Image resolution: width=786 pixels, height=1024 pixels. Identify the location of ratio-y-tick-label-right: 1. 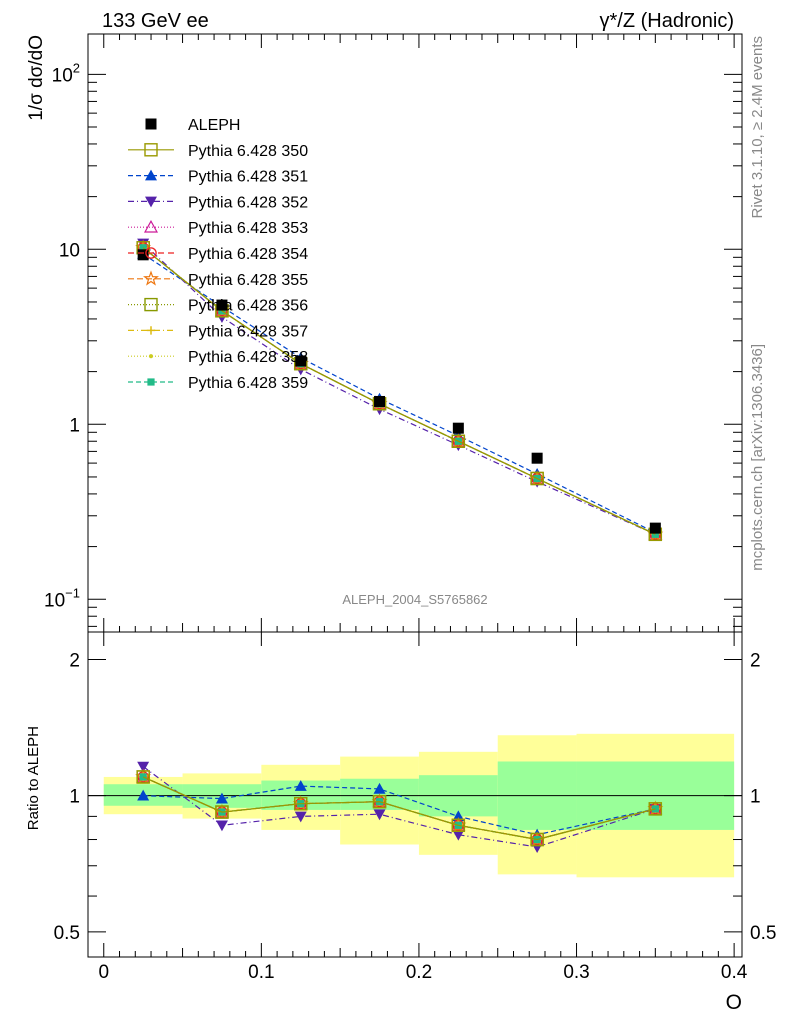
(755, 797).